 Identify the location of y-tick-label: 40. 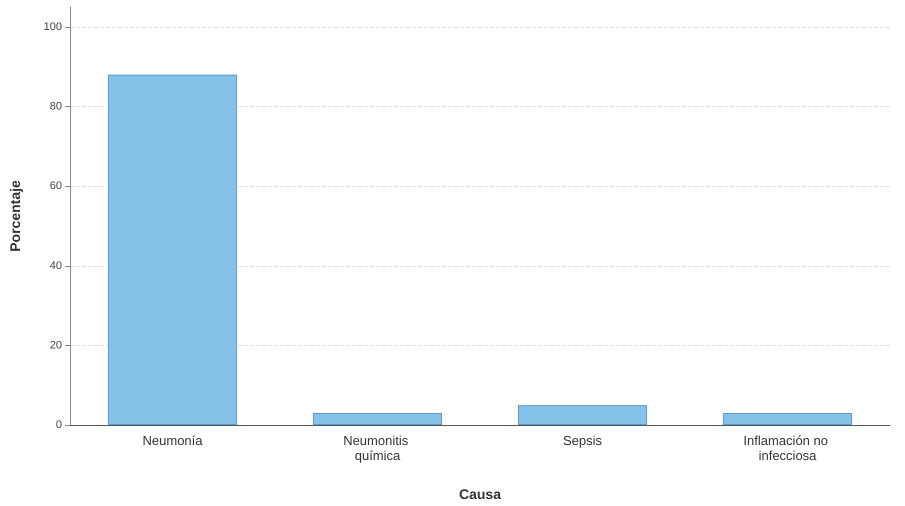
(56, 266).